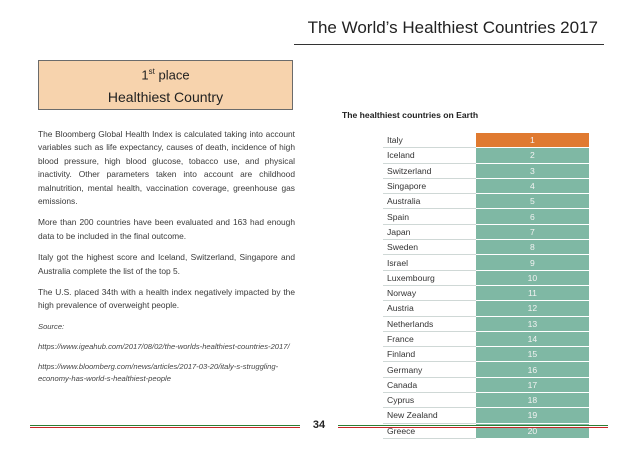  What do you see at coordinates (532, 171) in the screenshot?
I see `rank-cell: 3` at bounding box center [532, 171].